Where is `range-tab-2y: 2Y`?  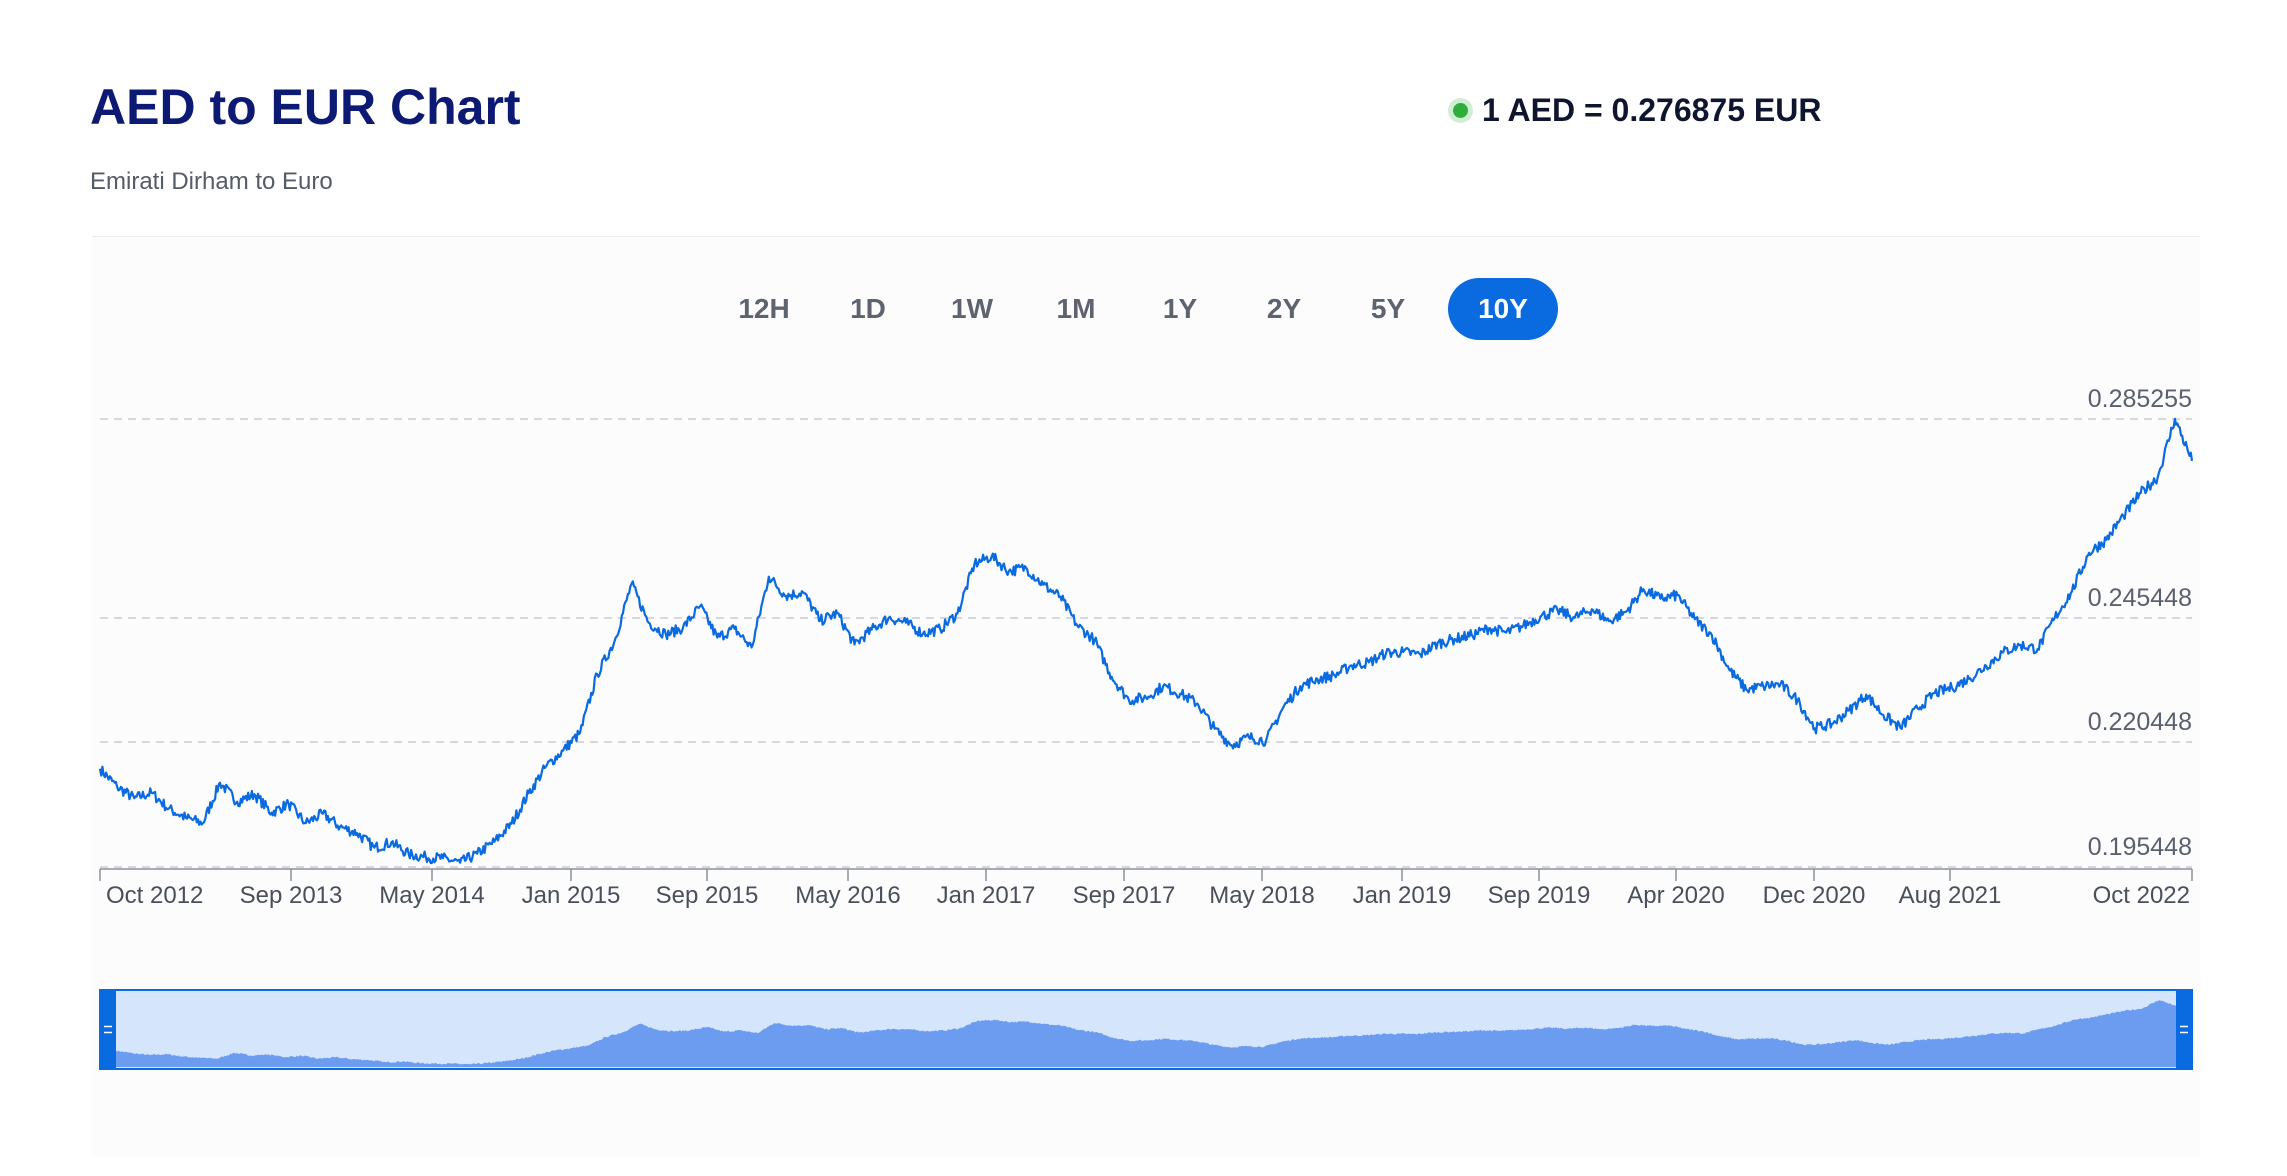
range-tab-2y: 2Y is located at coordinates (1284, 309).